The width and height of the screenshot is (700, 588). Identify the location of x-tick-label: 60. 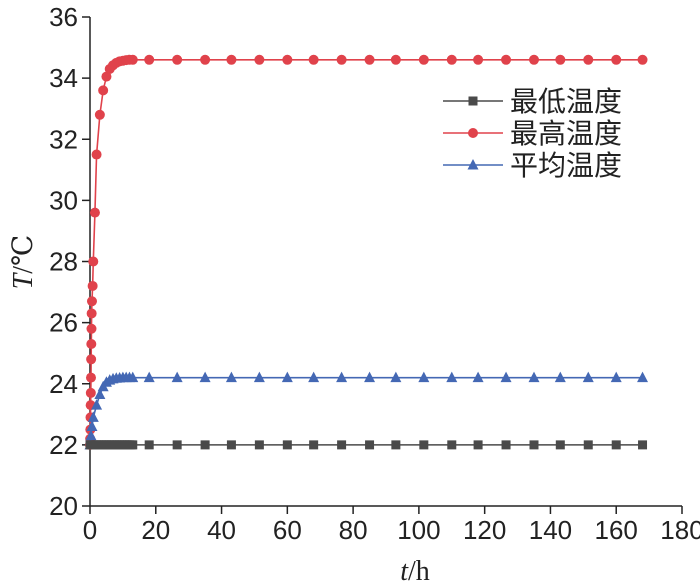
(287, 530).